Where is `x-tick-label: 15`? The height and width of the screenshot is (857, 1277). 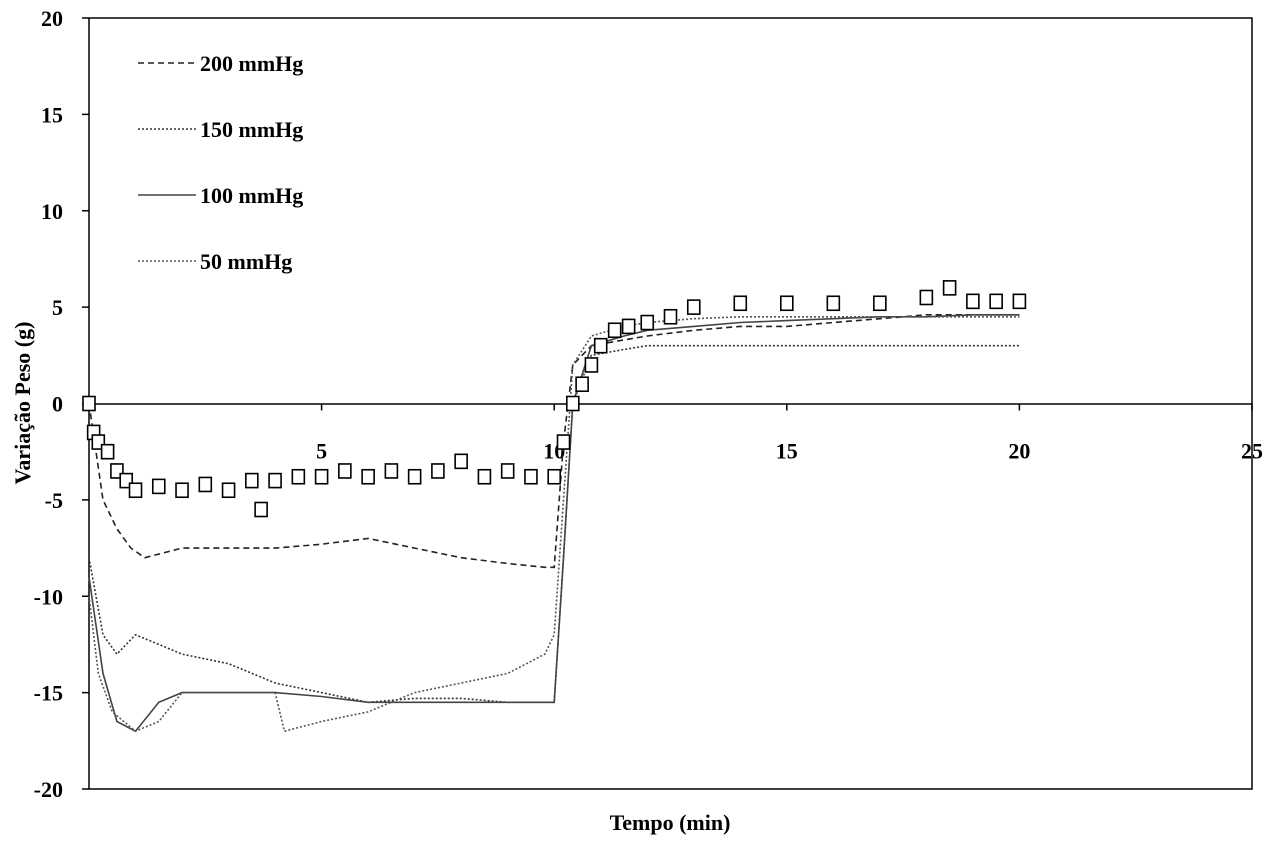
x-tick-label: 15 is located at coordinates (787, 451).